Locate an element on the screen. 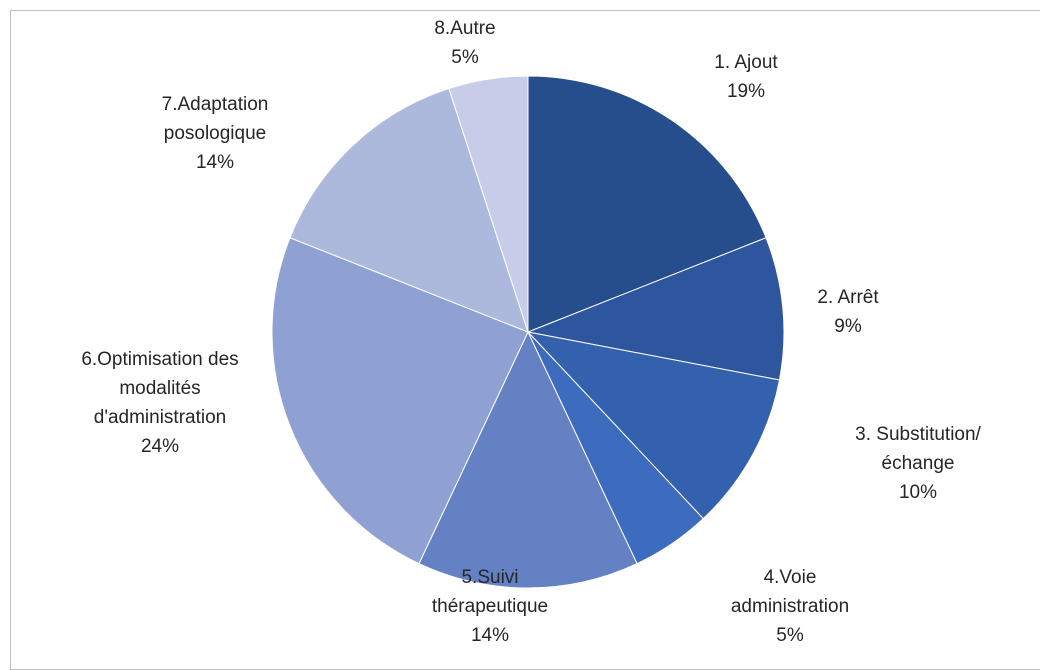  category-label: 3. Substitution/échange is located at coordinates (918, 449).